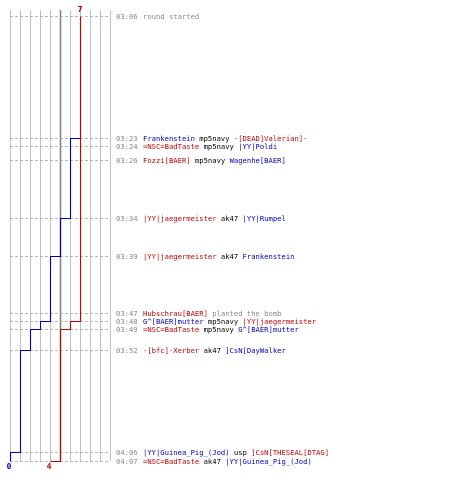  I want to click on event-time: 04:07, so click(127, 461).